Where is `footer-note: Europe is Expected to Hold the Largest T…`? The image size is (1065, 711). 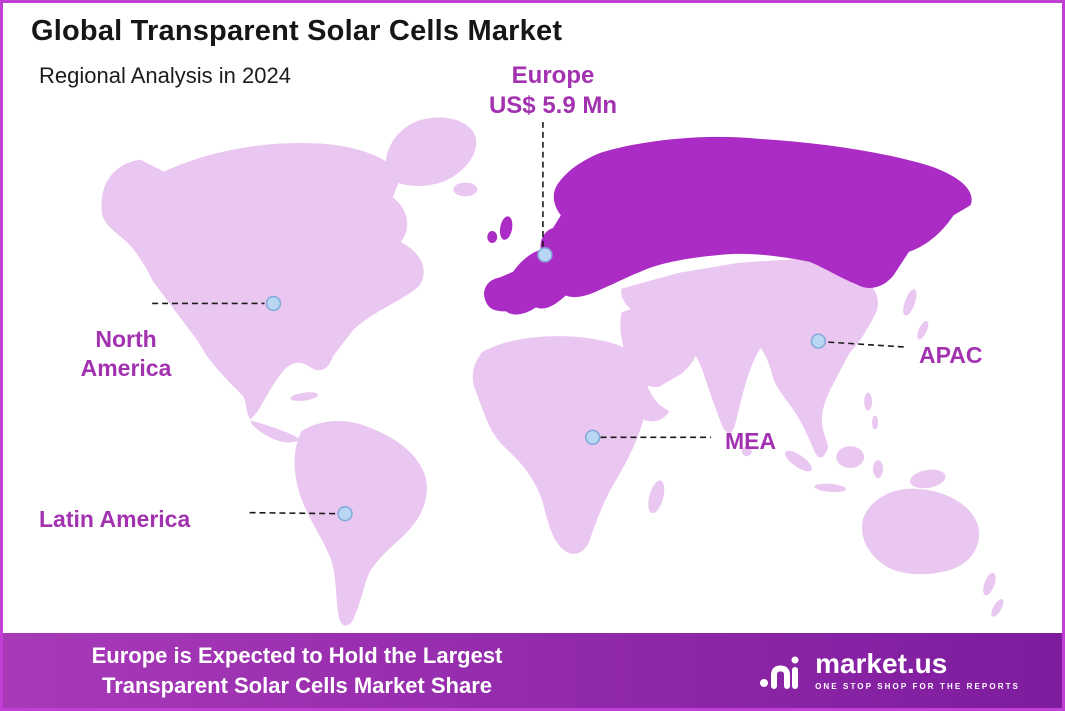 footer-note: Europe is Expected to Hold the Largest T… is located at coordinates (297, 670).